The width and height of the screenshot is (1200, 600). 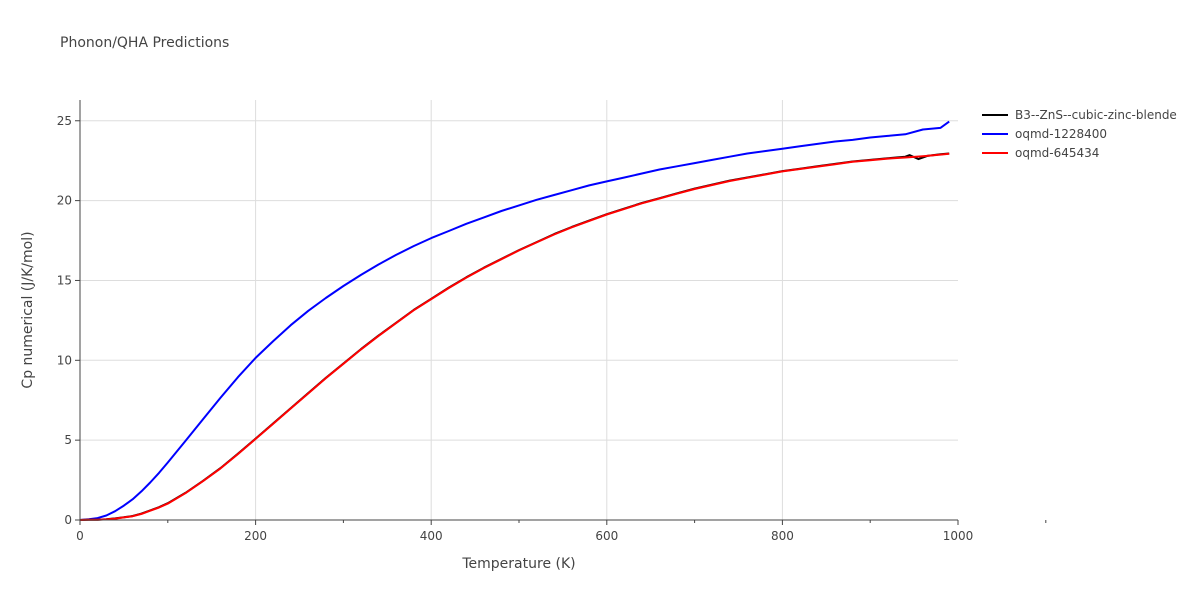 What do you see at coordinates (1096, 115) in the screenshot?
I see `legend-label: B3--ZnS--cubic-zinc-blende` at bounding box center [1096, 115].